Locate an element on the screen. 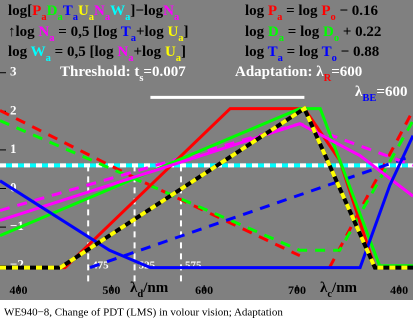  header-text: log[PaDaTaUaNaWa]−logNa is located at coordinates (94, 12).